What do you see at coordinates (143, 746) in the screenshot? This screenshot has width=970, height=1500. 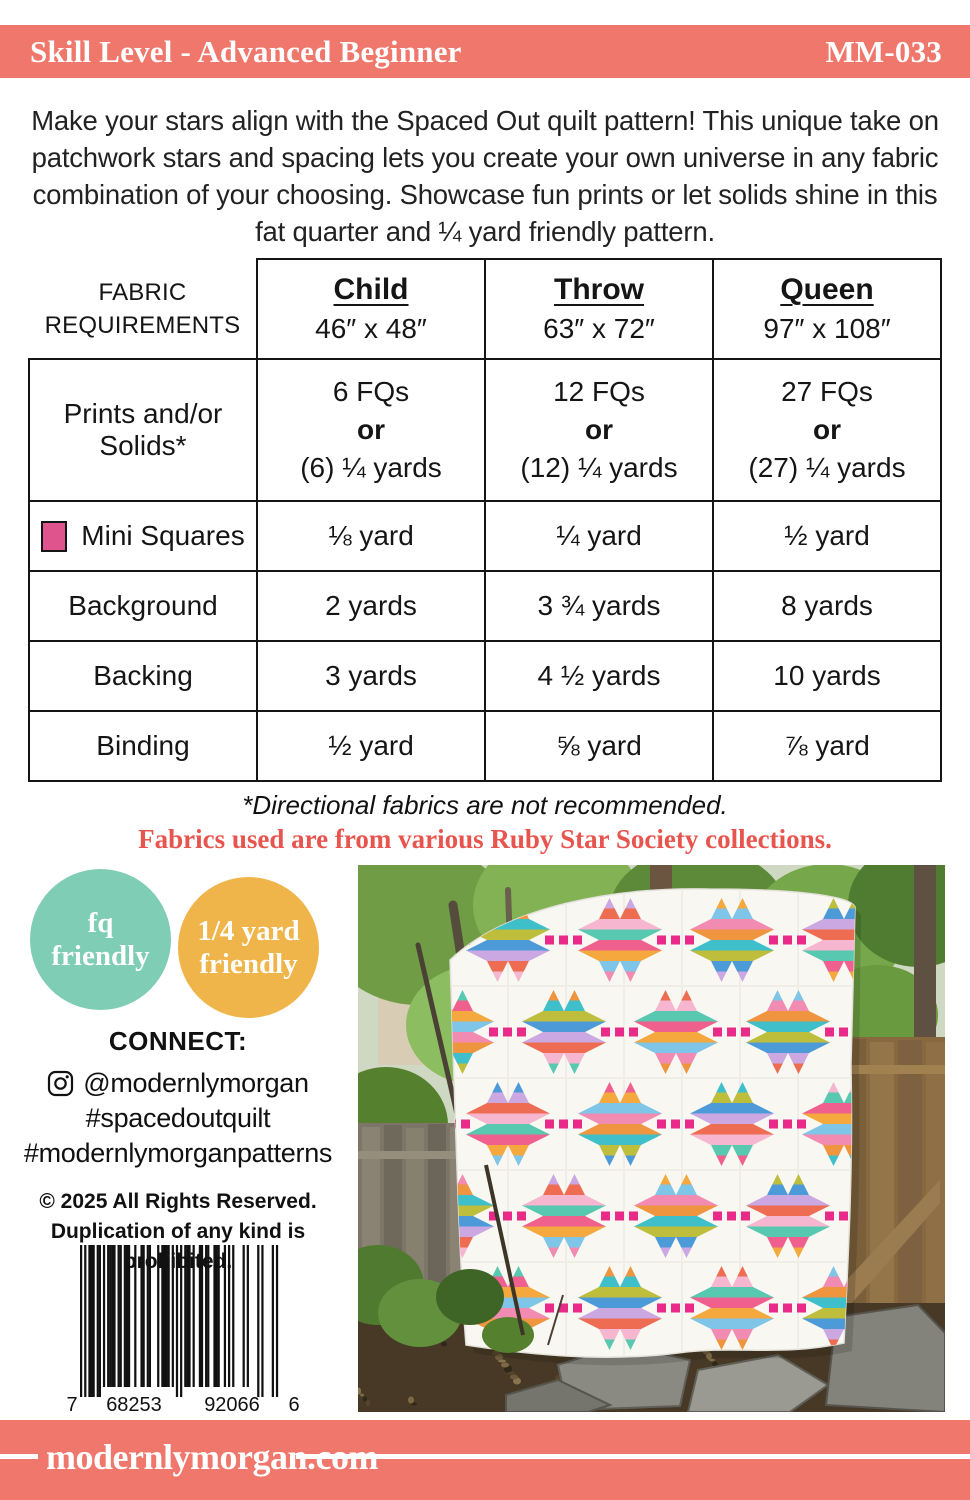 I see `row-label-binding: Binding` at bounding box center [143, 746].